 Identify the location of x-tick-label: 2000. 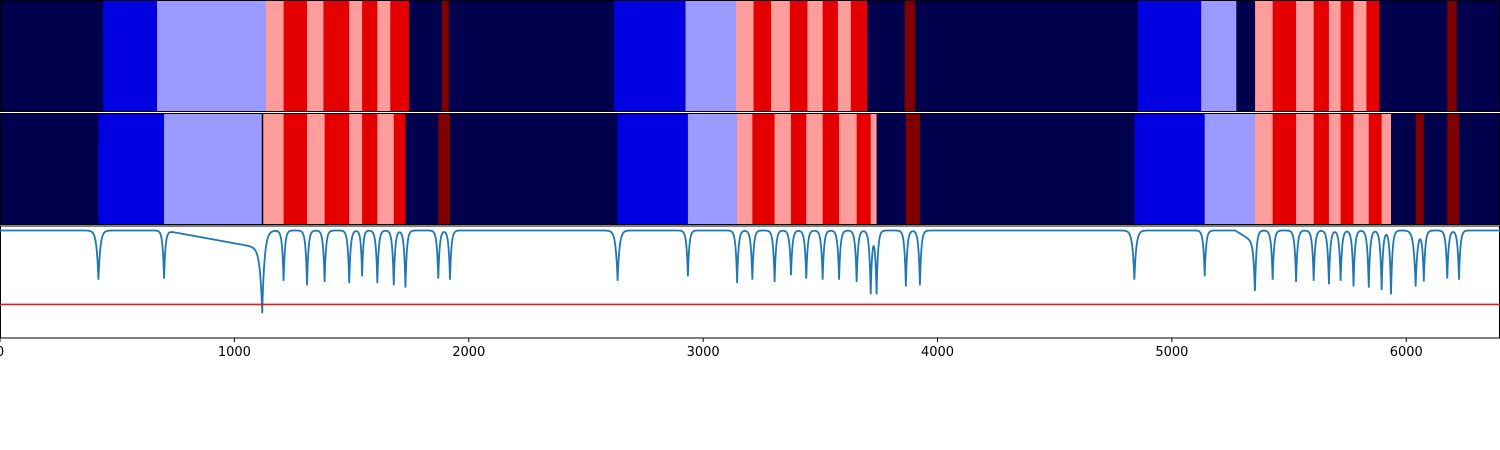
(468, 352).